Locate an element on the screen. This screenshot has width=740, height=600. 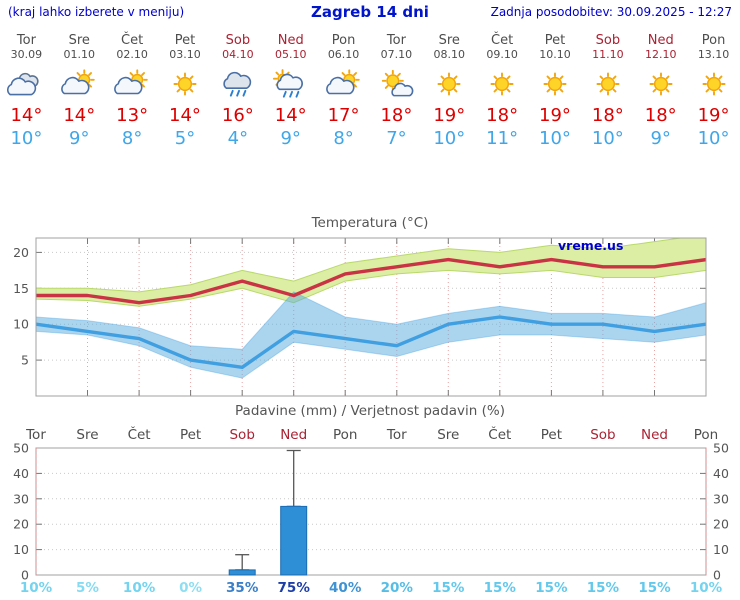
temp-min: 4° is located at coordinates (238, 138).